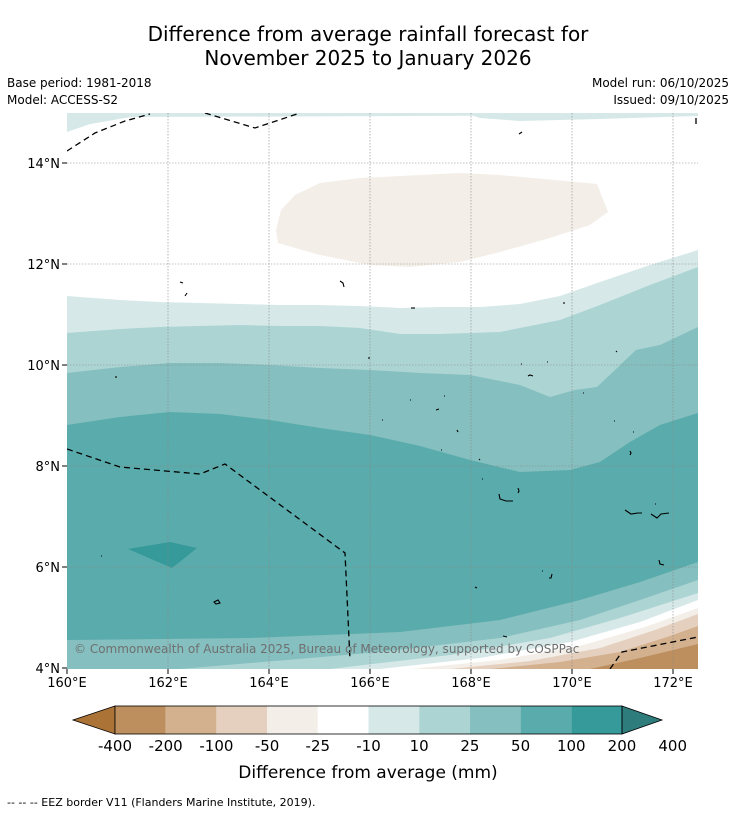  I want to click on lon-label-172e: 172°E, so click(673, 683).